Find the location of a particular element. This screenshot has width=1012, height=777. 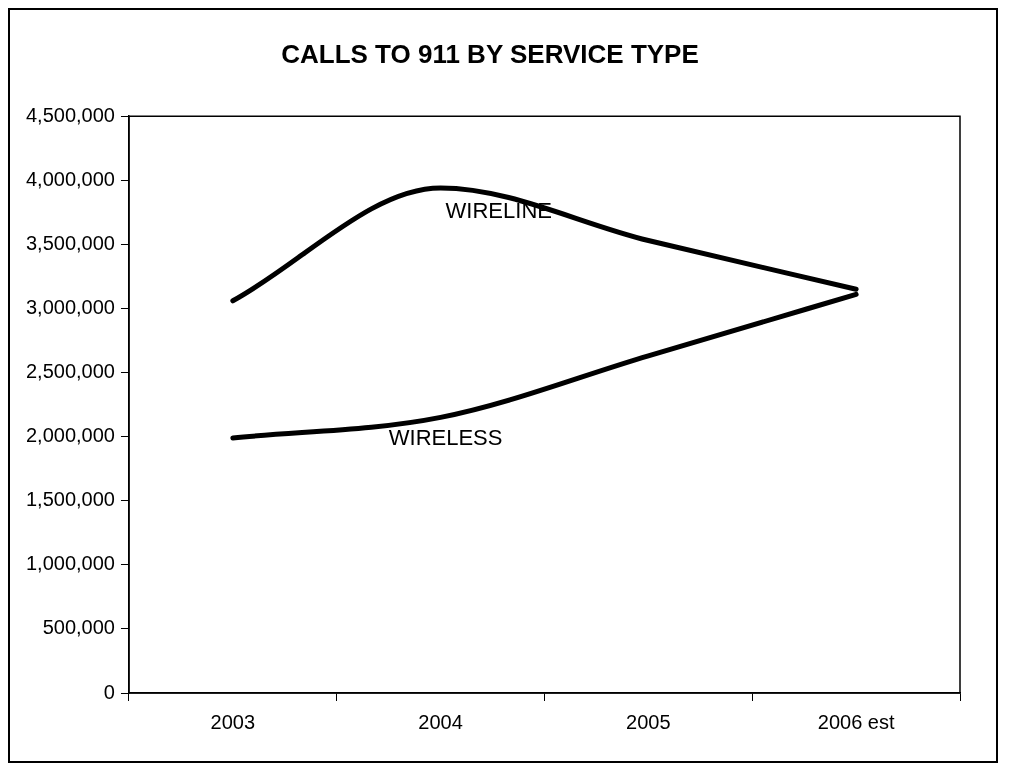

x-tick-label: 2006 est is located at coordinates (856, 721).